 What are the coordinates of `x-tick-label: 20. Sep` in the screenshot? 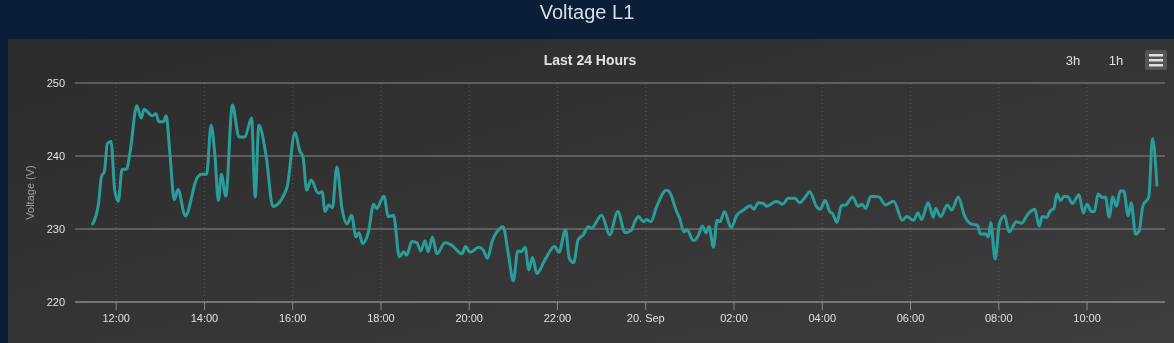 It's located at (645, 318).